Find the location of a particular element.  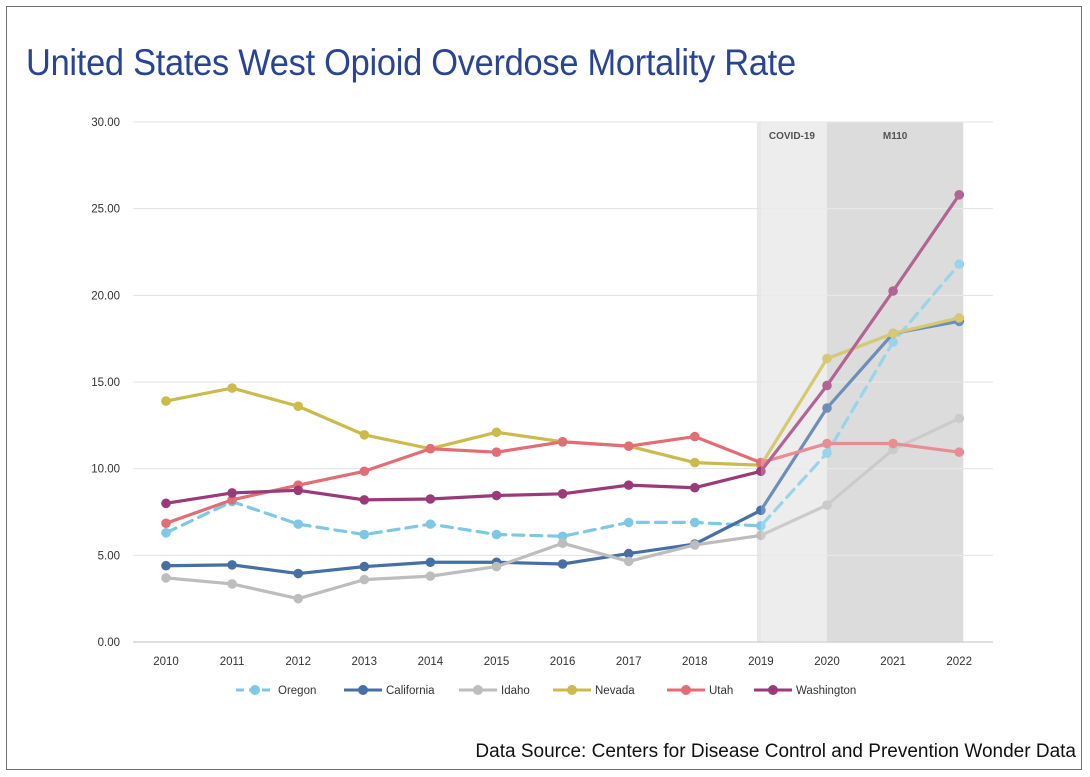

y-tick-label: 20.00 is located at coordinates (105, 296).